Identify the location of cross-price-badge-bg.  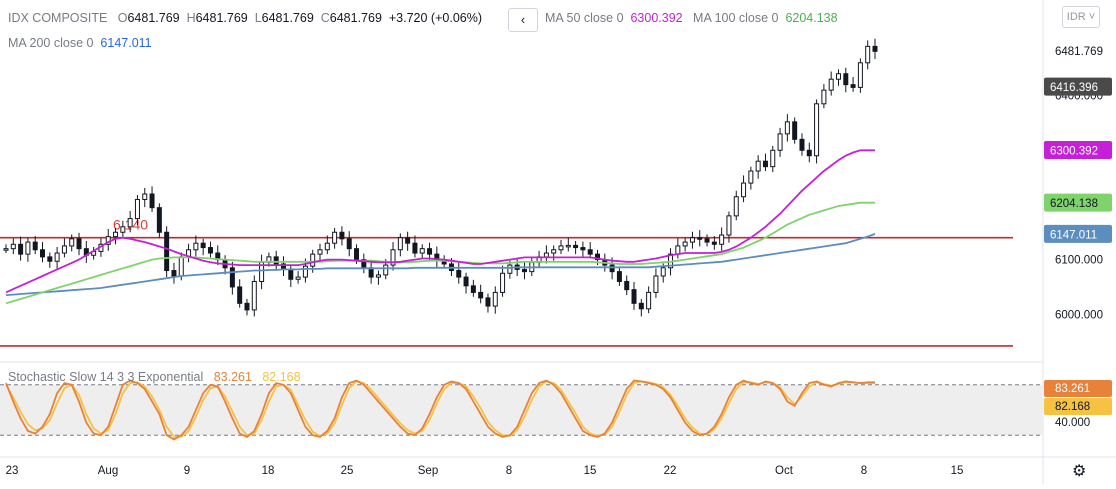
(1078, 86).